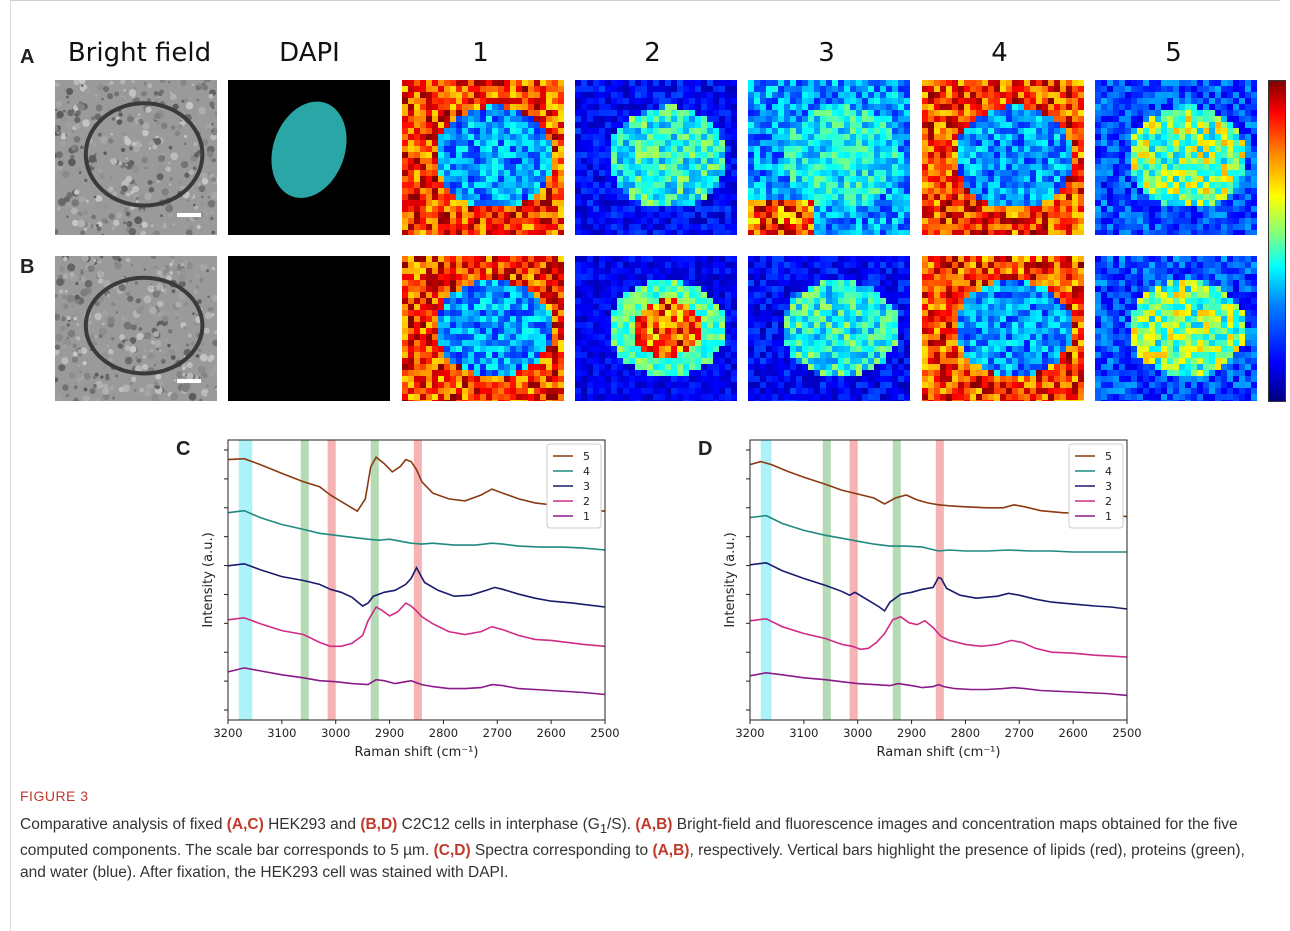 This screenshot has width=1290, height=931. I want to click on column-header-1: 1, so click(480, 53).